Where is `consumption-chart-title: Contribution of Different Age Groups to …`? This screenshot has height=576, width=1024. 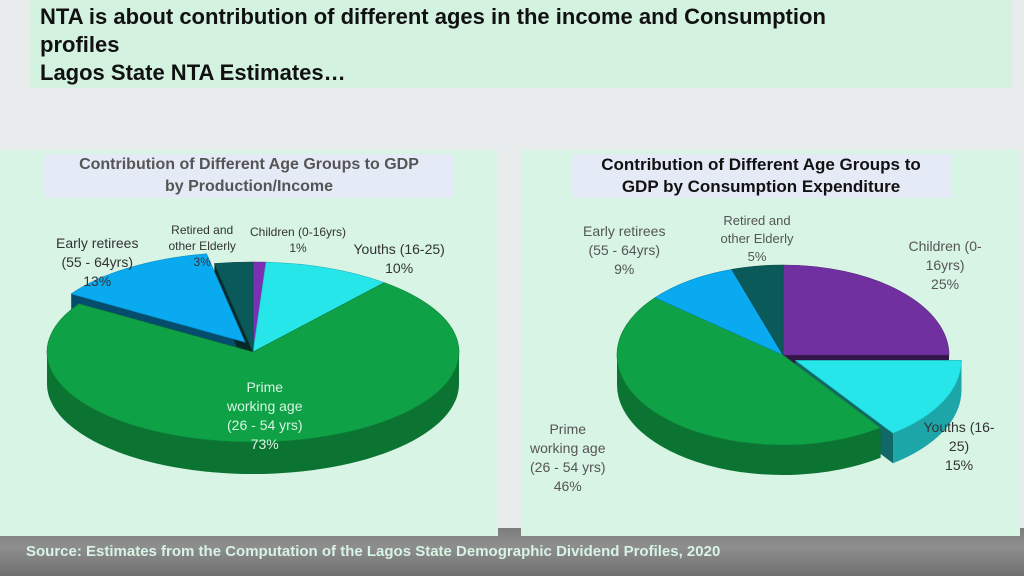 consumption-chart-title: Contribution of Different Age Groups to … is located at coordinates (761, 176).